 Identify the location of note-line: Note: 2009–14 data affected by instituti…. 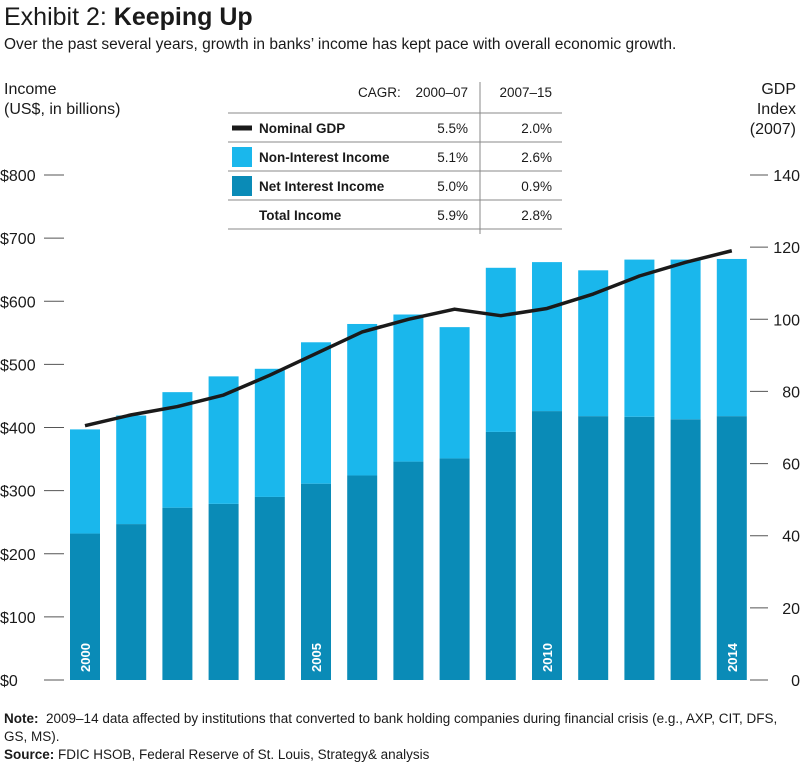
(400, 728).